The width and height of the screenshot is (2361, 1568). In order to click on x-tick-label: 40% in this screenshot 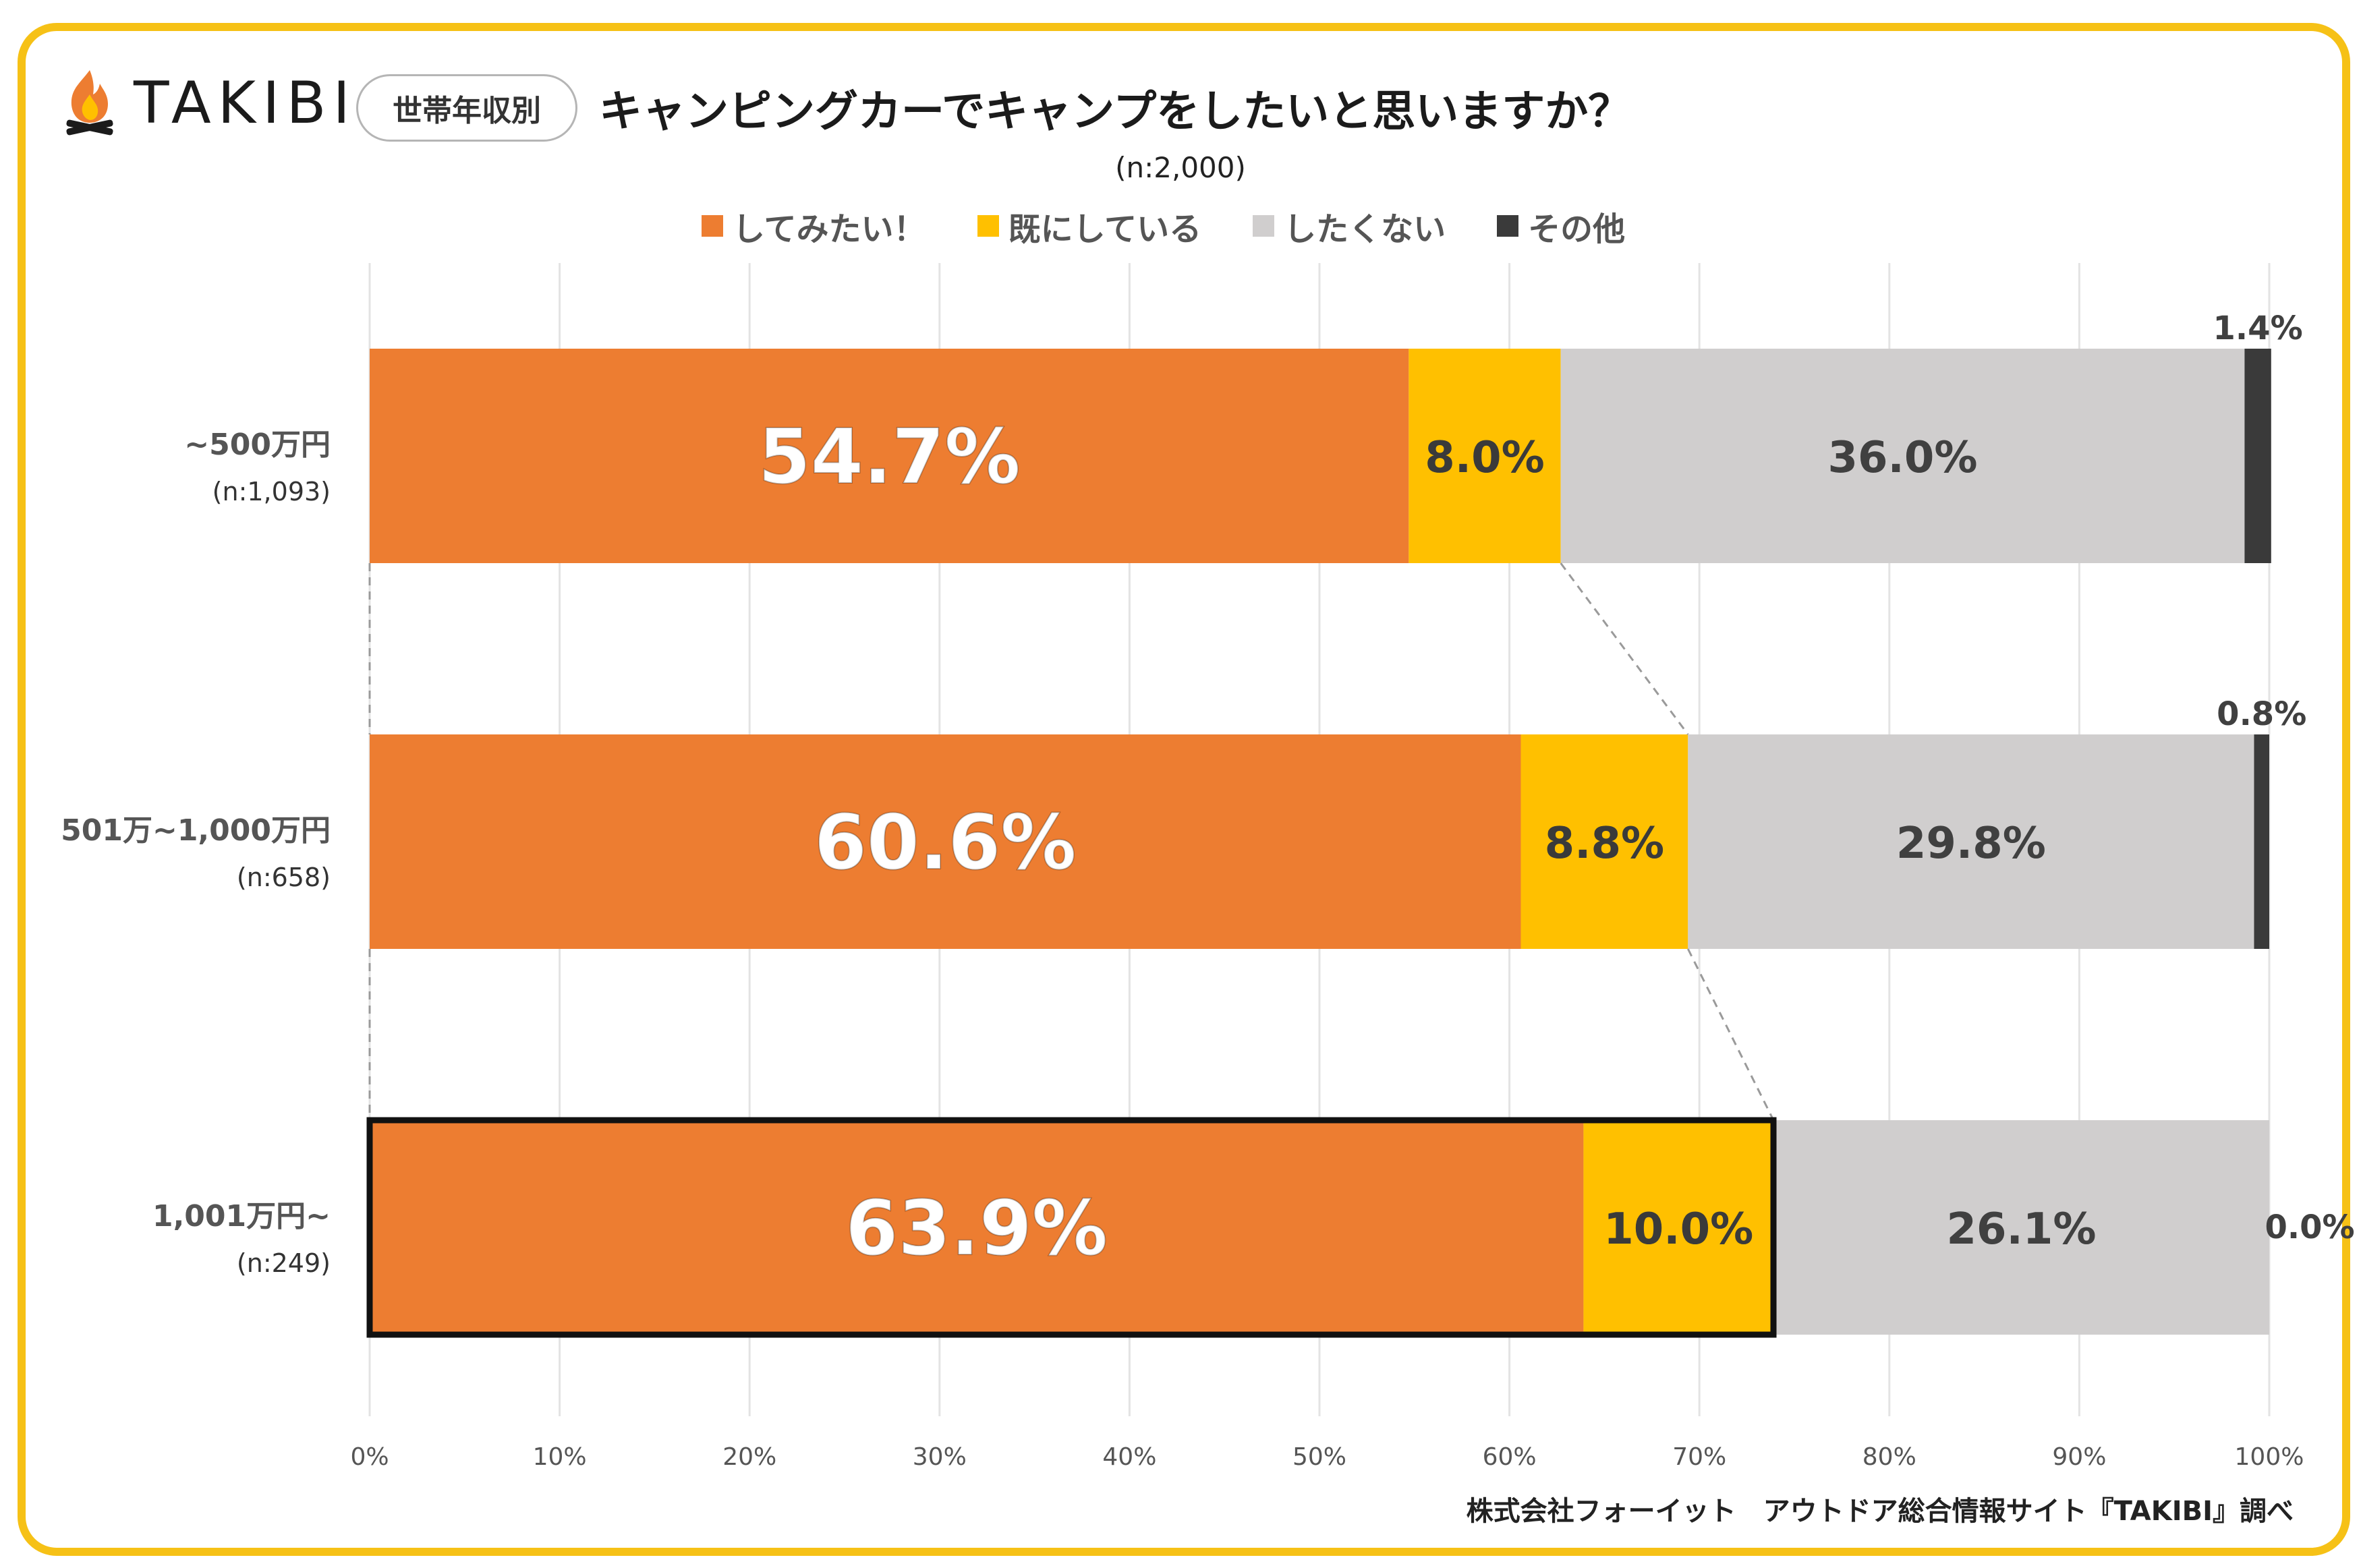, I will do `click(1129, 1457)`.